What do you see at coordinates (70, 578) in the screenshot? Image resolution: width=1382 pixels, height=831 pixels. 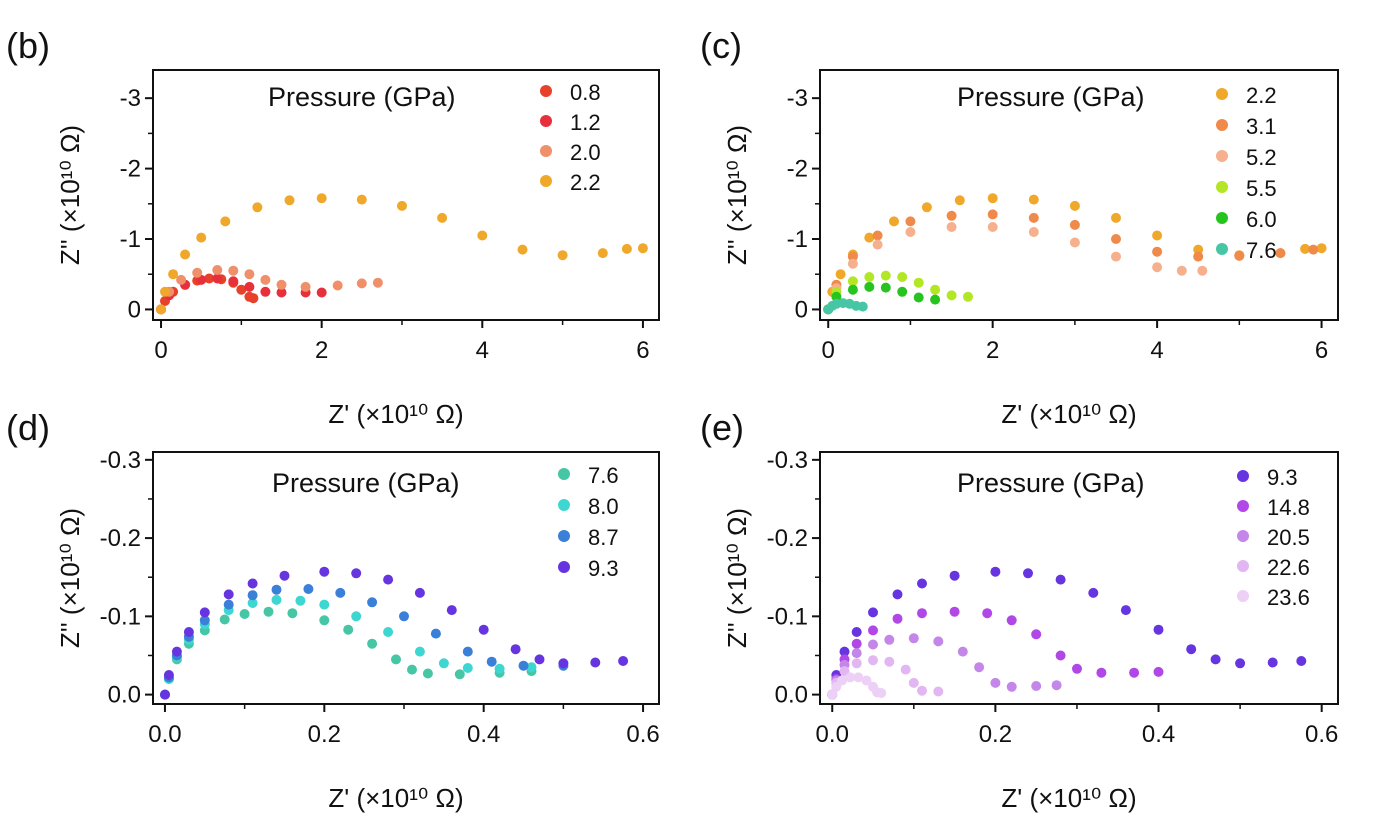 I see `y-axis-title: Z'' (×10¹⁰ Ω)` at bounding box center [70, 578].